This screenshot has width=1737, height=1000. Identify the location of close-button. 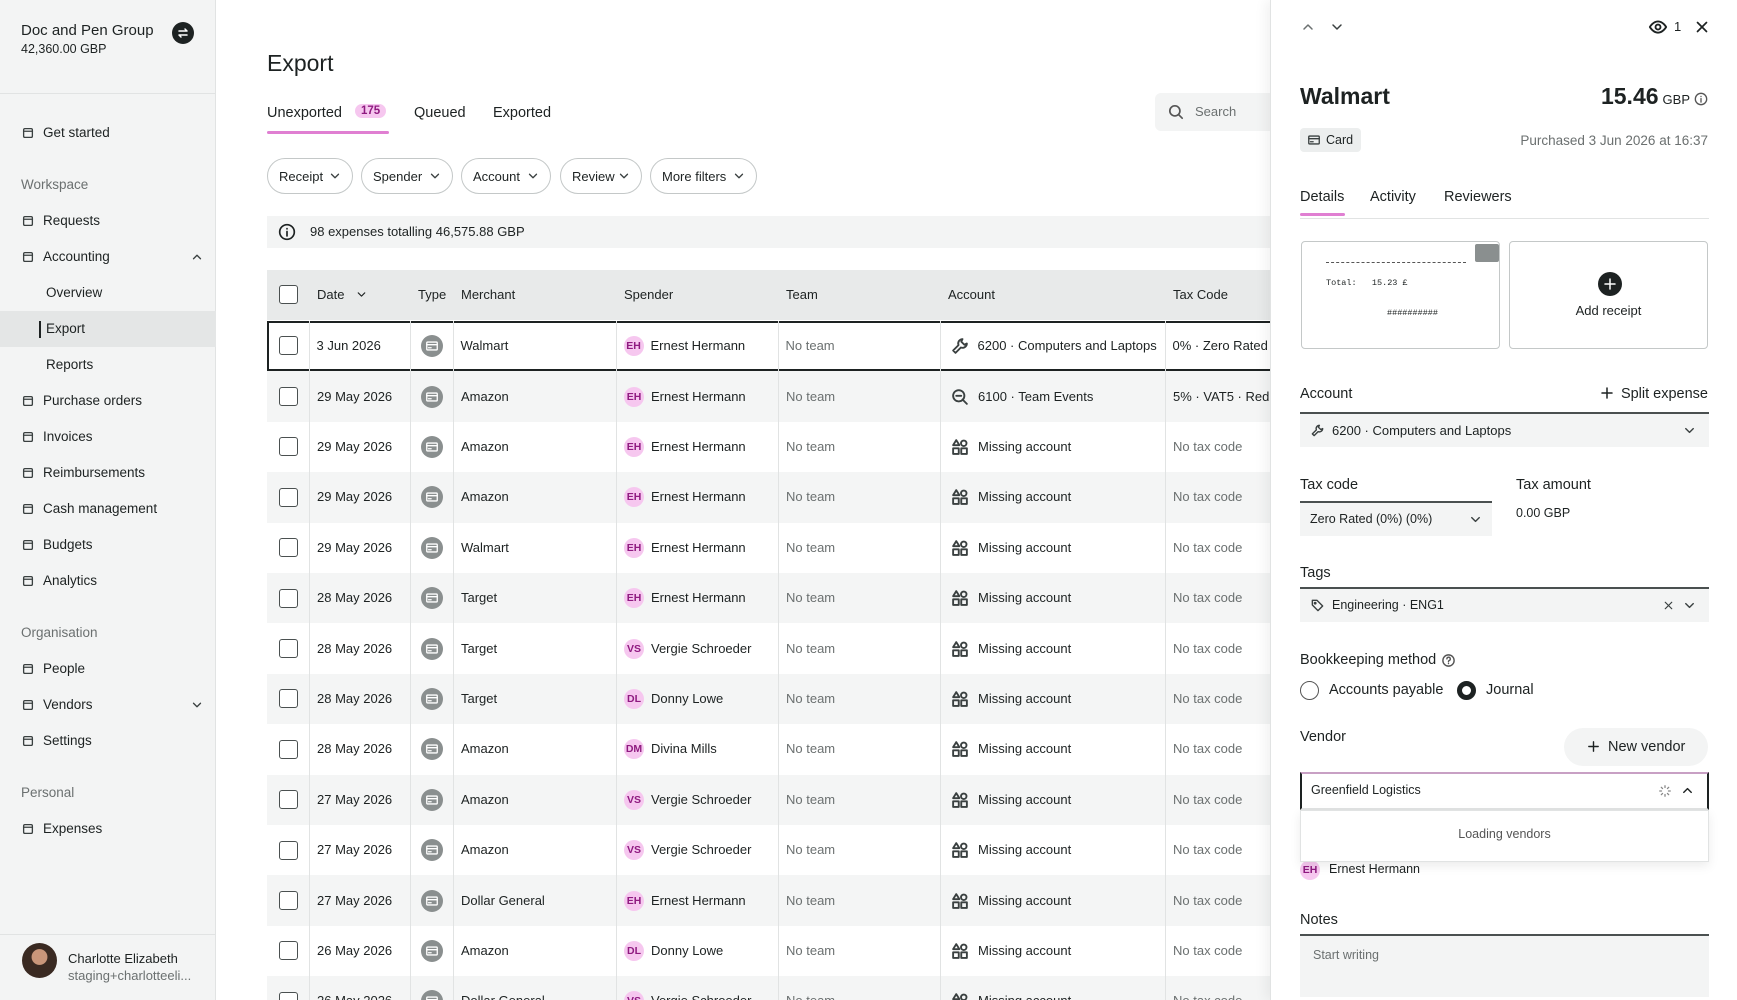
(1702, 27).